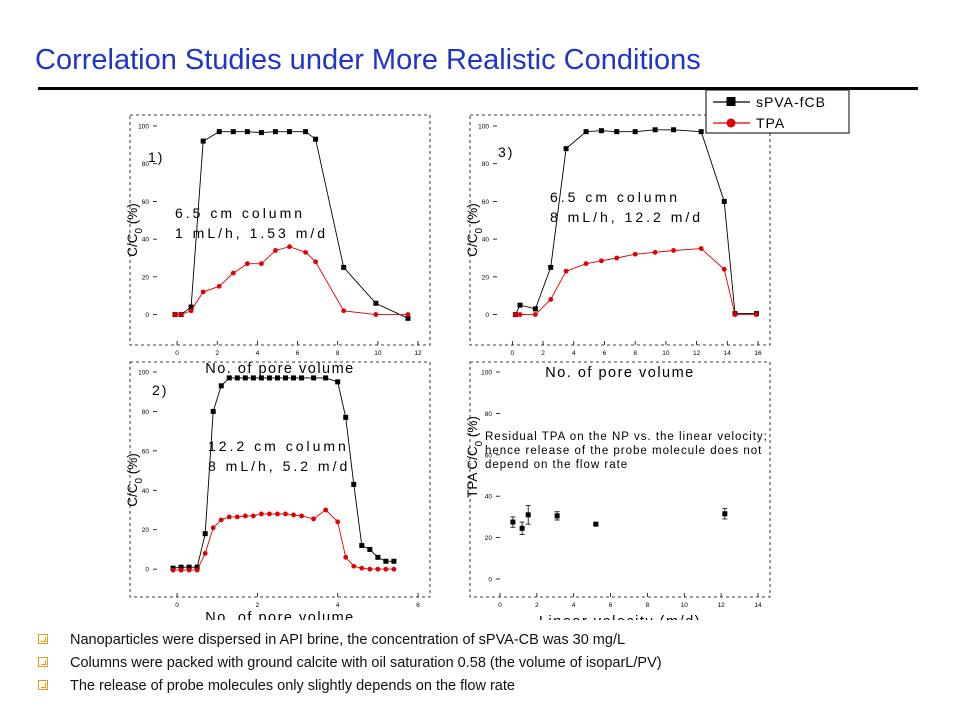 This screenshot has width=960, height=720. I want to click on annotation-text: depend on the flow rate, so click(556, 465).